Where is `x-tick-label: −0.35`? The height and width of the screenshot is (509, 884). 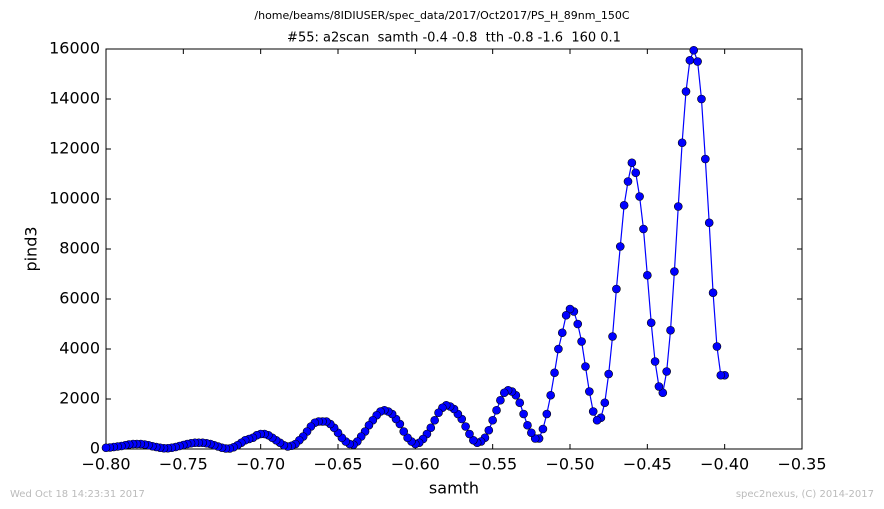
x-tick-label: −0.35 is located at coordinates (801, 464).